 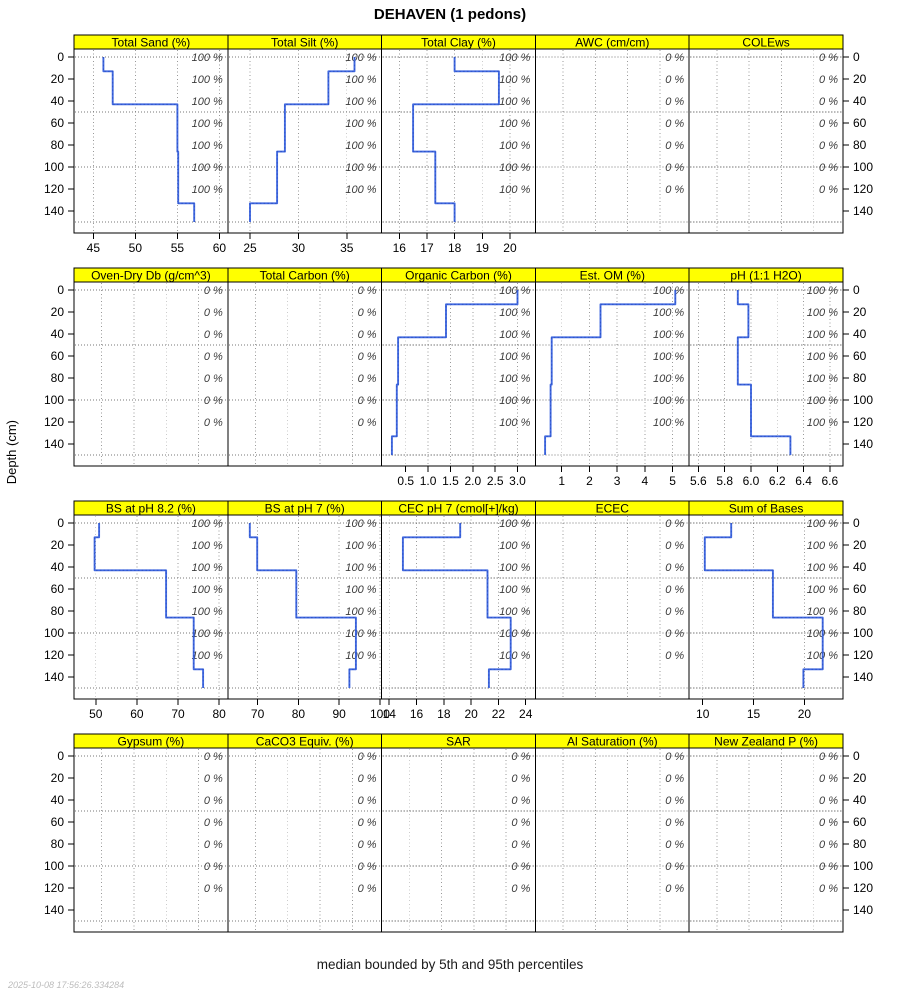 I want to click on depth-tick-label-left: 0, so click(x=60, y=57).